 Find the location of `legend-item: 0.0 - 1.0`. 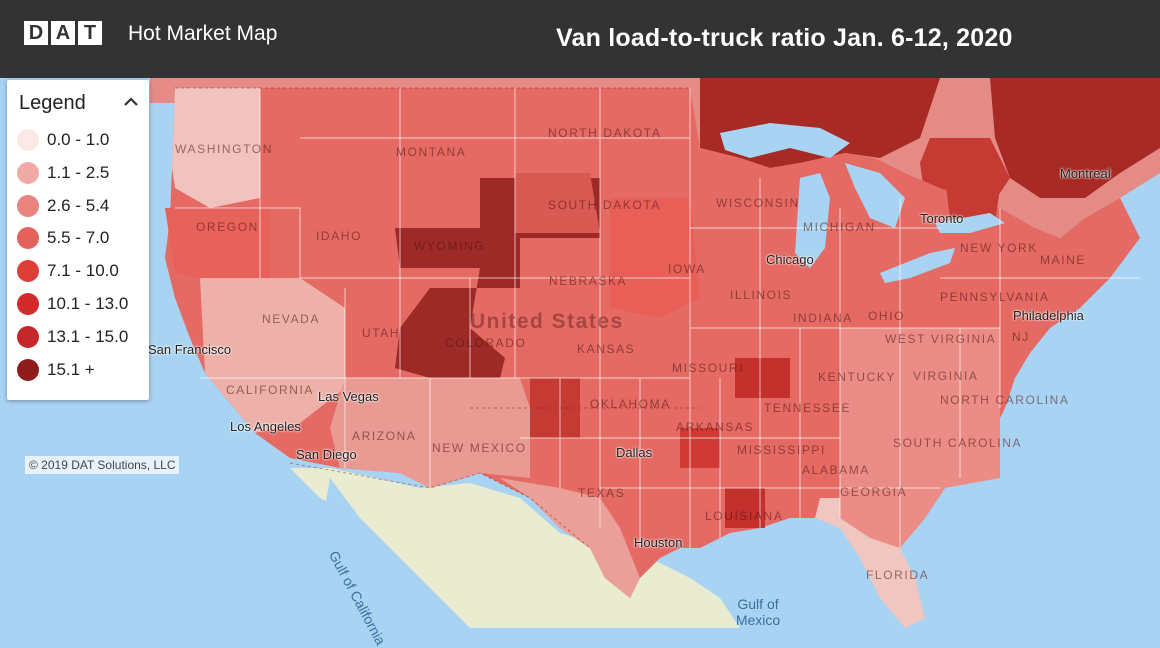

legend-item: 0.0 - 1.0 is located at coordinates (82, 140).